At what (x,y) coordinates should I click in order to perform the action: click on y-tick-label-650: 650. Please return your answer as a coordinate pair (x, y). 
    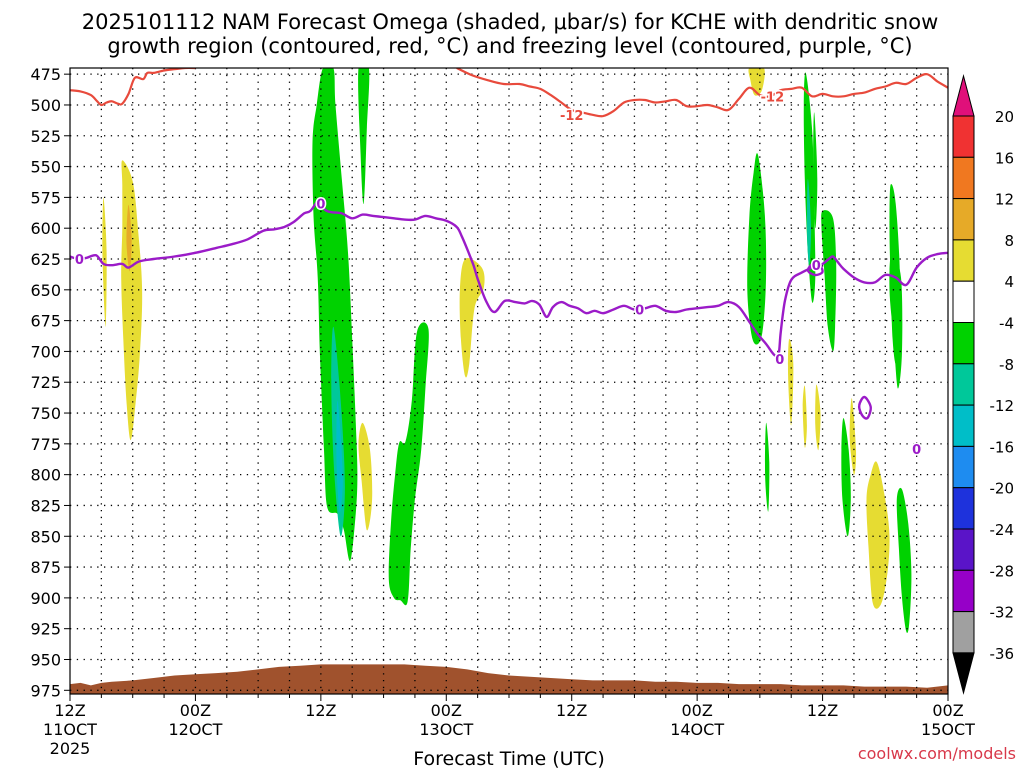
    Looking at the image, I should click on (45, 290).